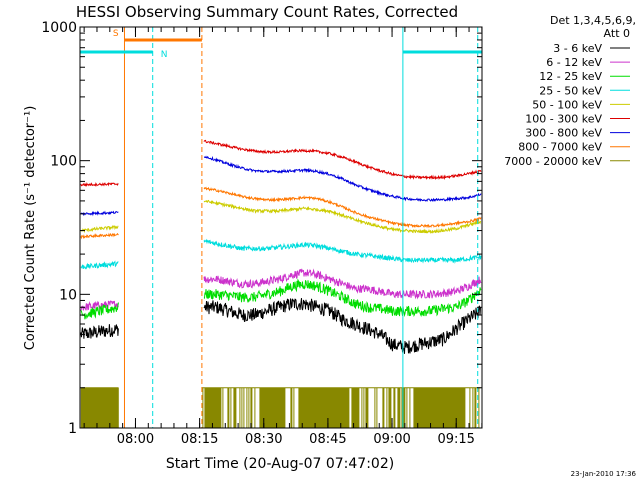  What do you see at coordinates (567, 104) in the screenshot?
I see `legend-label-4: 50 - 100 keV` at bounding box center [567, 104].